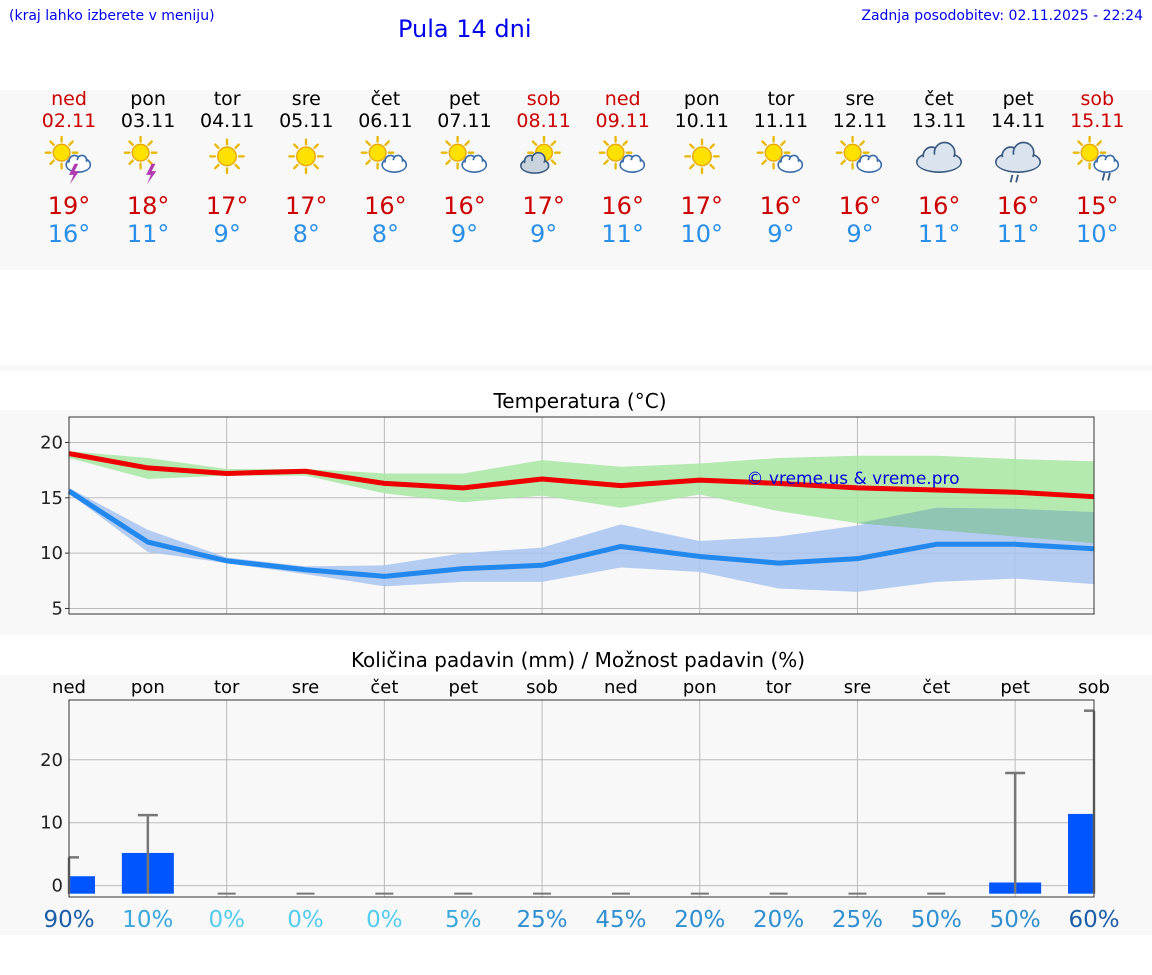  Describe the element at coordinates (1097, 206) in the screenshot. I see `temp-max: 15°` at that location.